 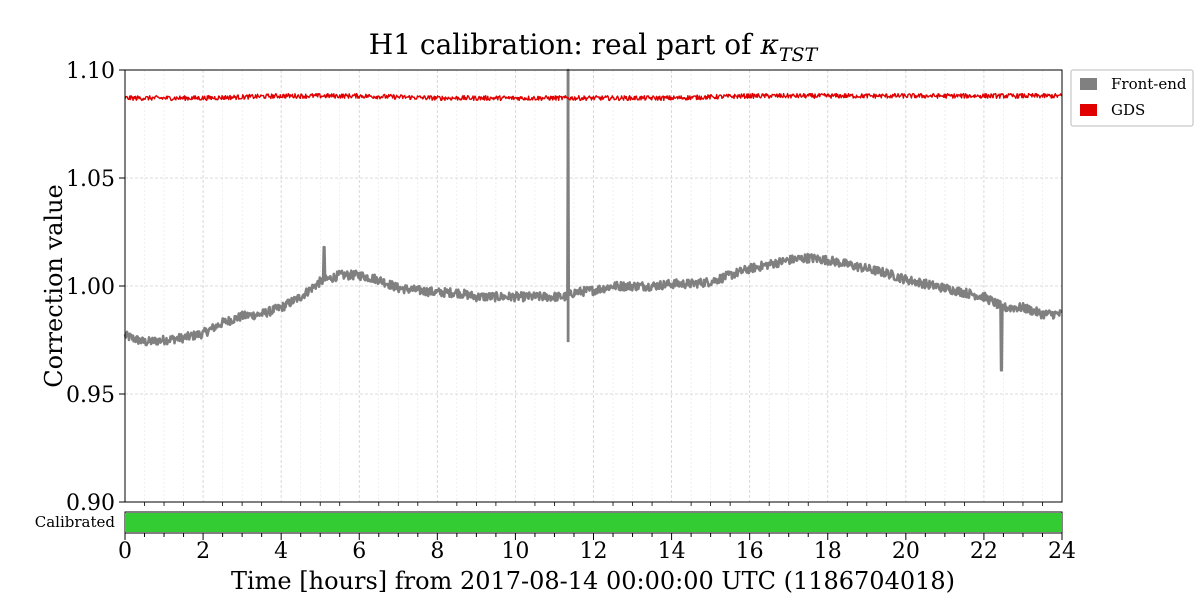 What do you see at coordinates (90, 71) in the screenshot?
I see `y-tick-label: 1.10` at bounding box center [90, 71].